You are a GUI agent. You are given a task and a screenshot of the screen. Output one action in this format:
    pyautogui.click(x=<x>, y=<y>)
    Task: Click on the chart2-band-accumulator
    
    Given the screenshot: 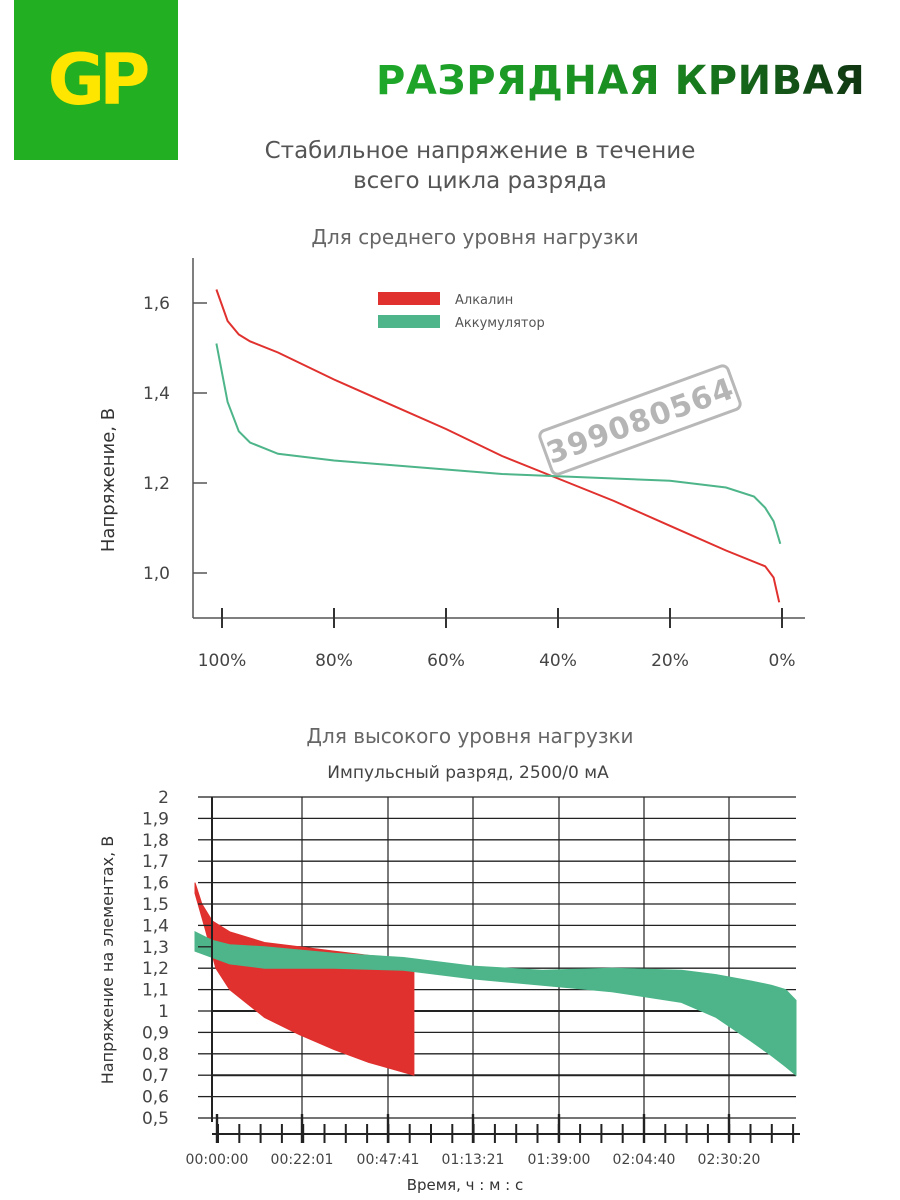 What is the action you would take?
    pyautogui.click(x=495, y=1003)
    